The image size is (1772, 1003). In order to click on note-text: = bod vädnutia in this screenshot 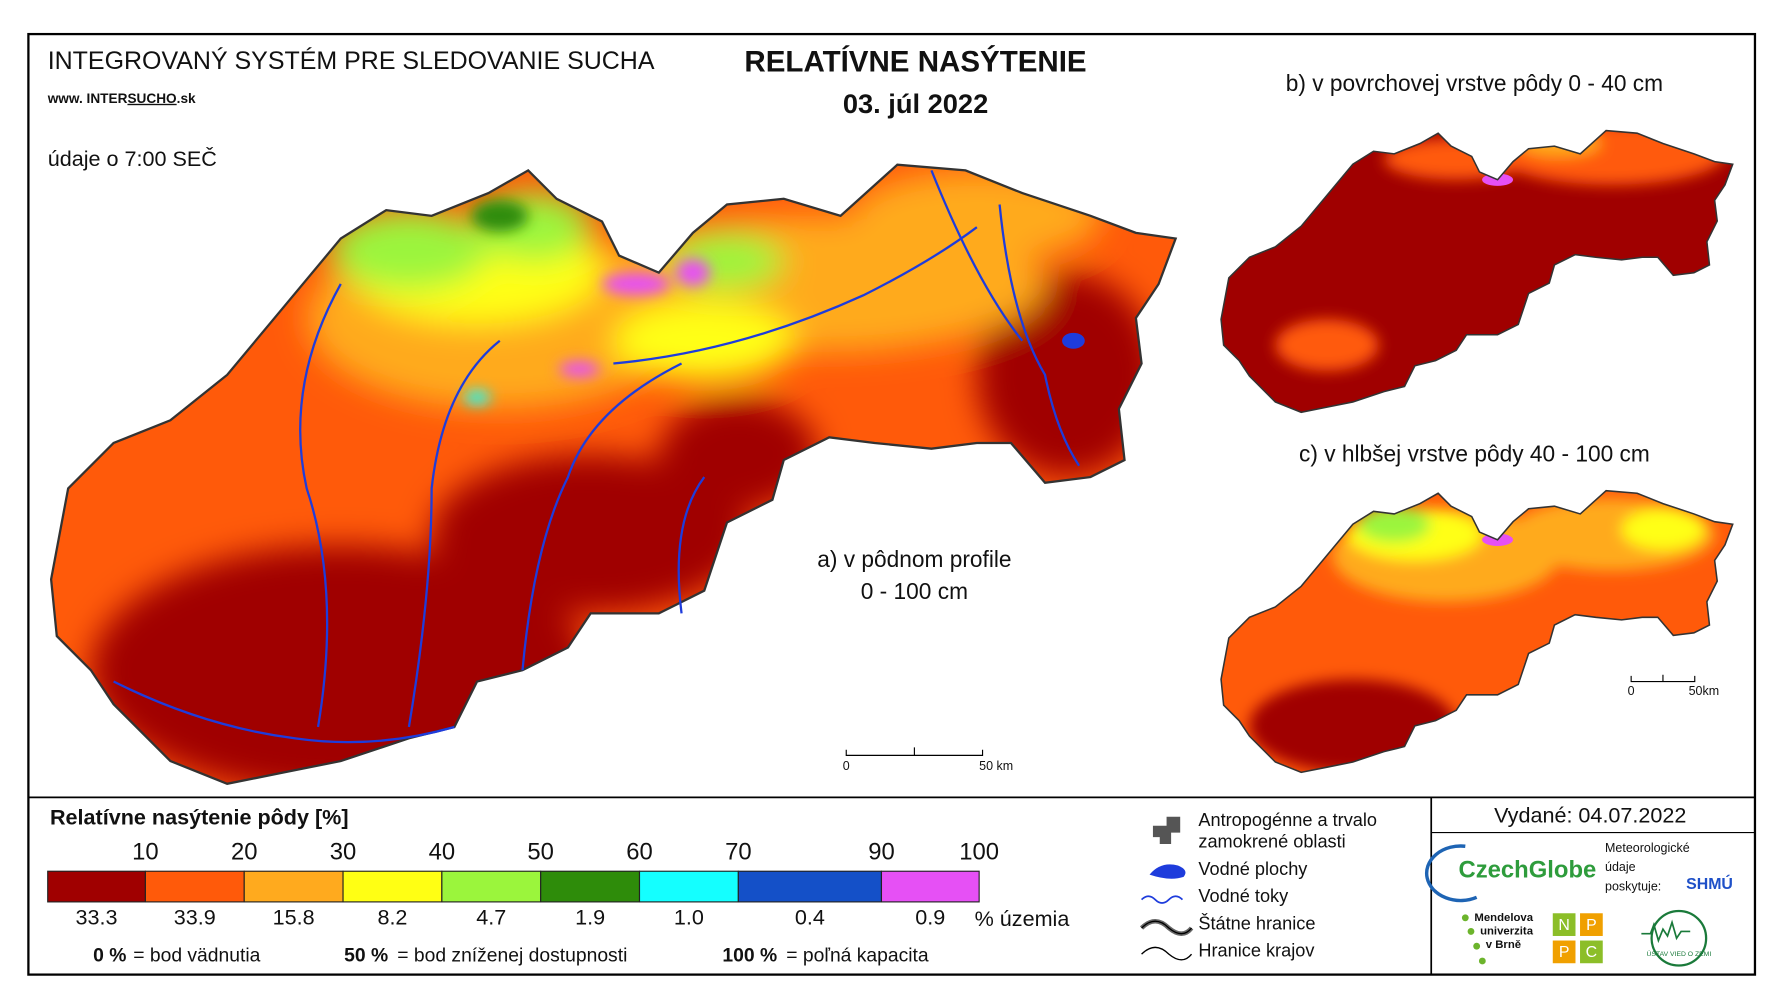, I will do `click(196, 956)`.